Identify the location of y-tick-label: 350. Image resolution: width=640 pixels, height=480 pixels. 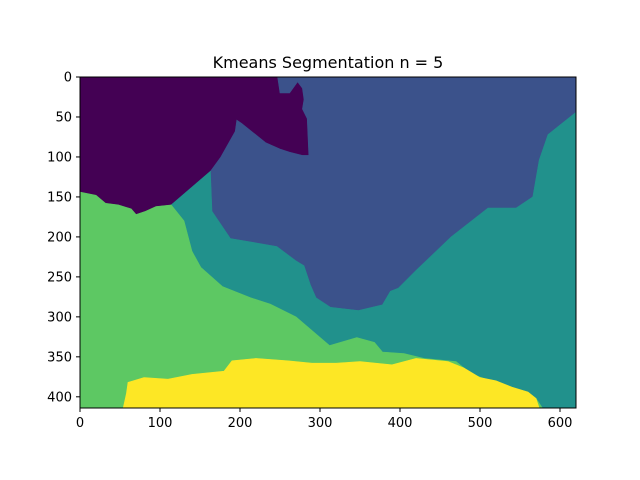
(59, 357).